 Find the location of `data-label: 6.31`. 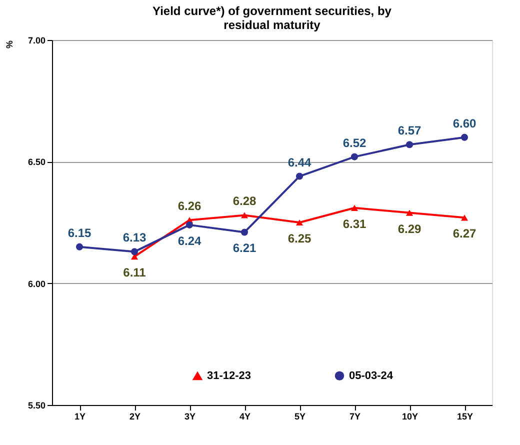

data-label: 6.31 is located at coordinates (354, 223).